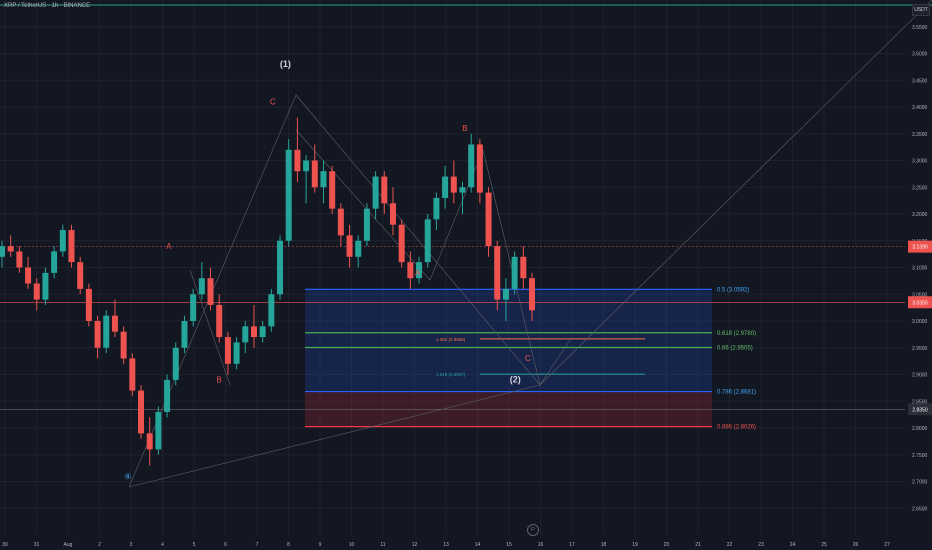  I want to click on y-tick-label: 3.5000, so click(920, 55).